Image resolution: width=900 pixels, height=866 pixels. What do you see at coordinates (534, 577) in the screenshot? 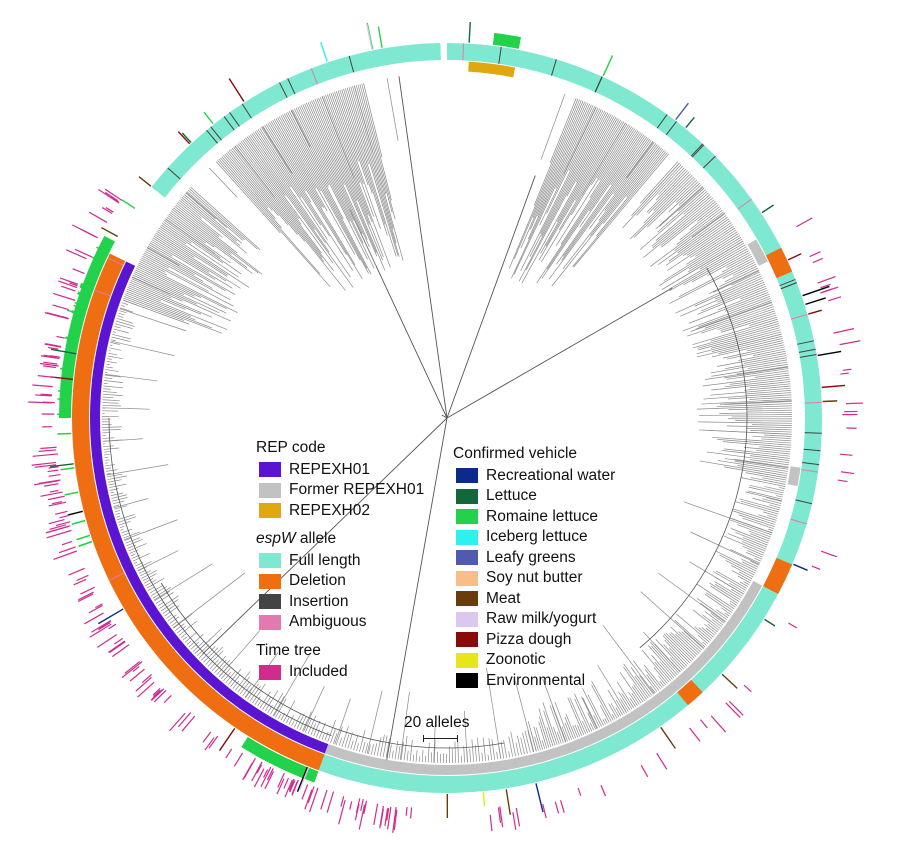
I see `legend-label: Soy nut butter` at bounding box center [534, 577].